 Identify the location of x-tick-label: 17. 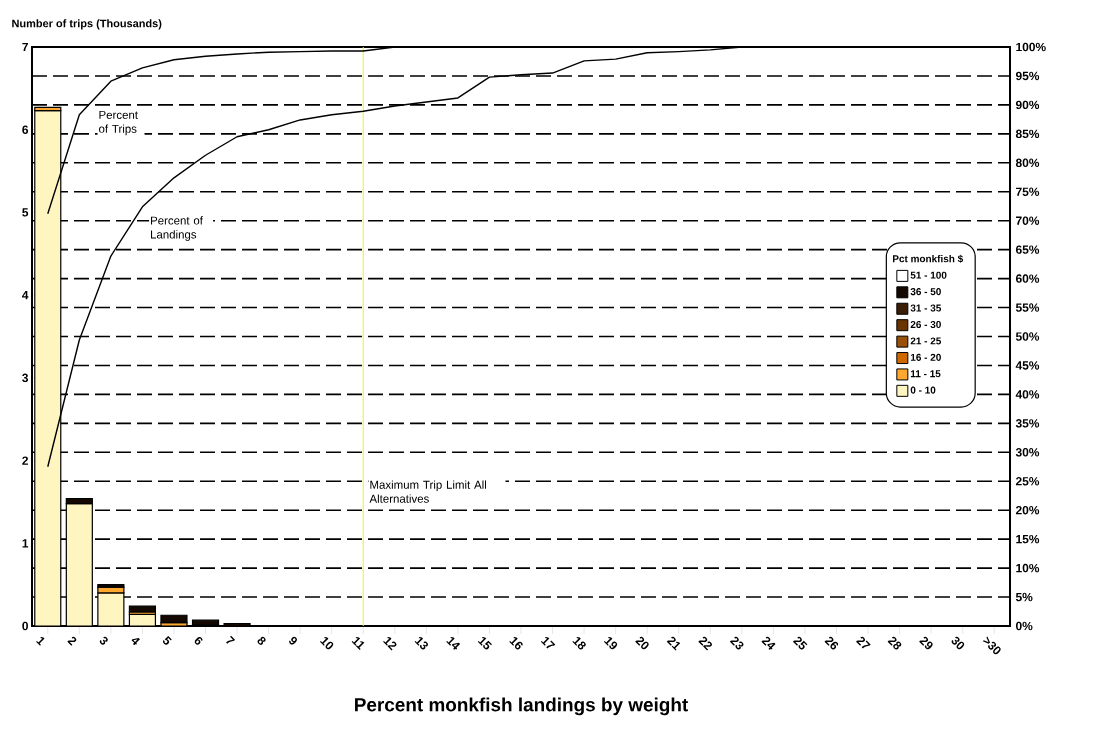
(548, 642).